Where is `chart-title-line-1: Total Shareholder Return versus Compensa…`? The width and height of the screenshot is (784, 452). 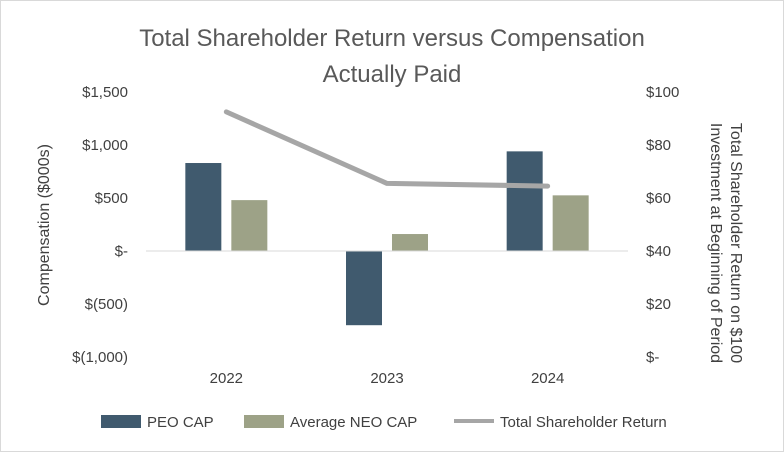 chart-title-line-1: Total Shareholder Return versus Compensa… is located at coordinates (392, 38).